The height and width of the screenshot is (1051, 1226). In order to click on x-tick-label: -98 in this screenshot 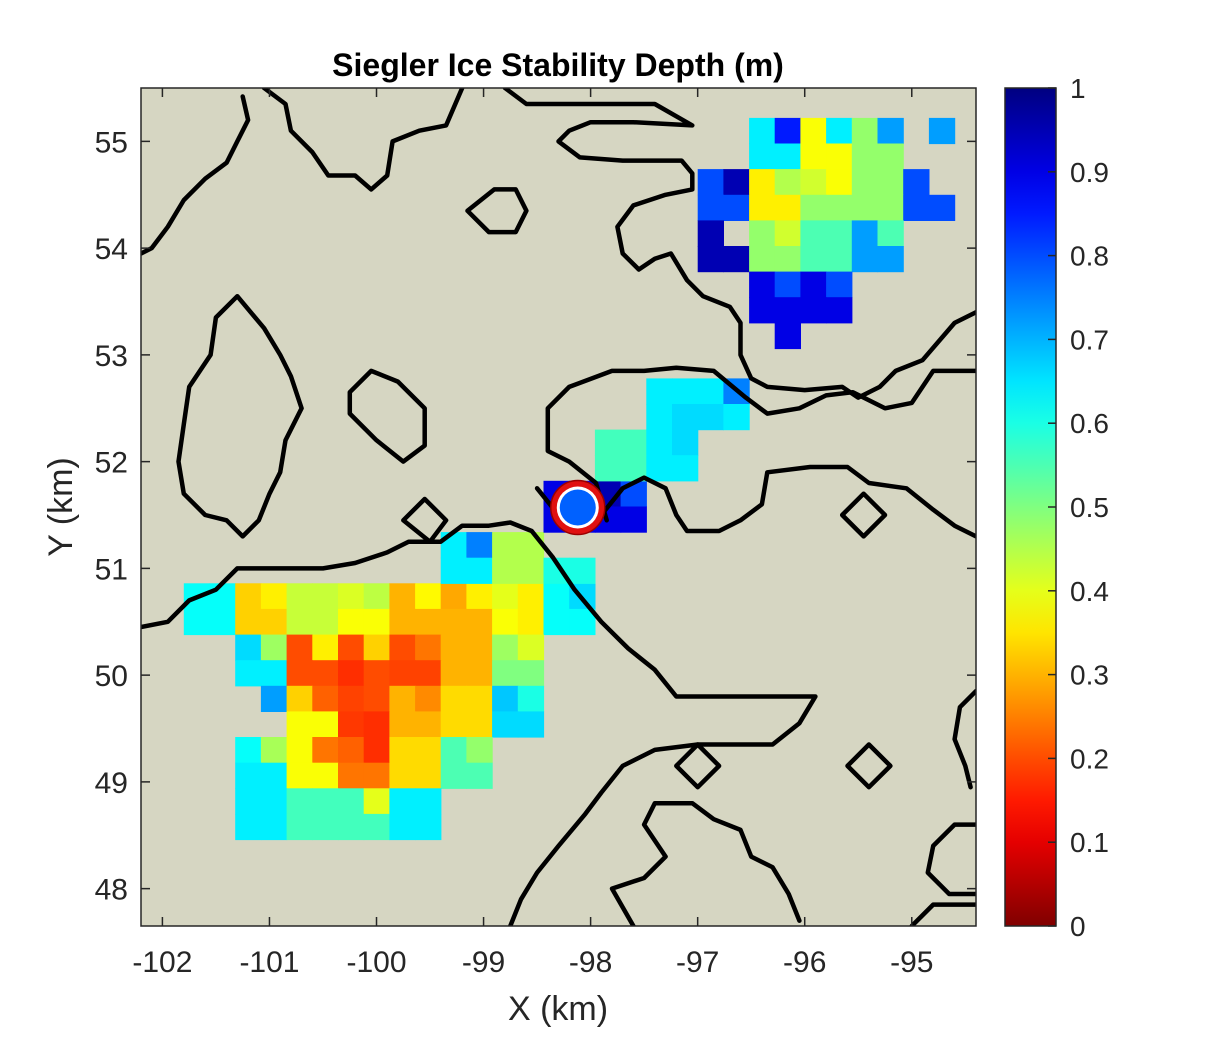, I will do `click(590, 962)`.